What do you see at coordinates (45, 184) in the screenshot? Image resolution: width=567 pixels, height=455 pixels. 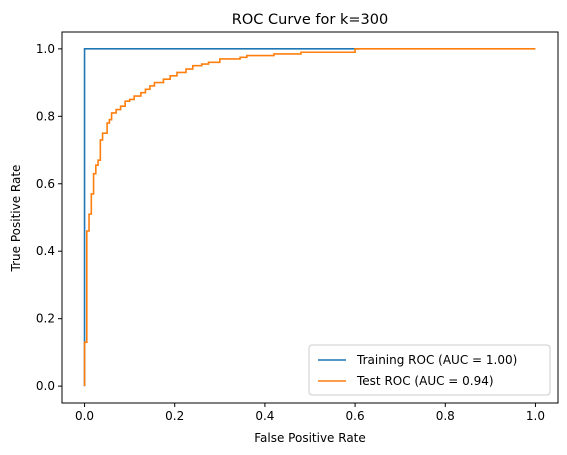 I see `y-tick-label: 0.6` at bounding box center [45, 184].